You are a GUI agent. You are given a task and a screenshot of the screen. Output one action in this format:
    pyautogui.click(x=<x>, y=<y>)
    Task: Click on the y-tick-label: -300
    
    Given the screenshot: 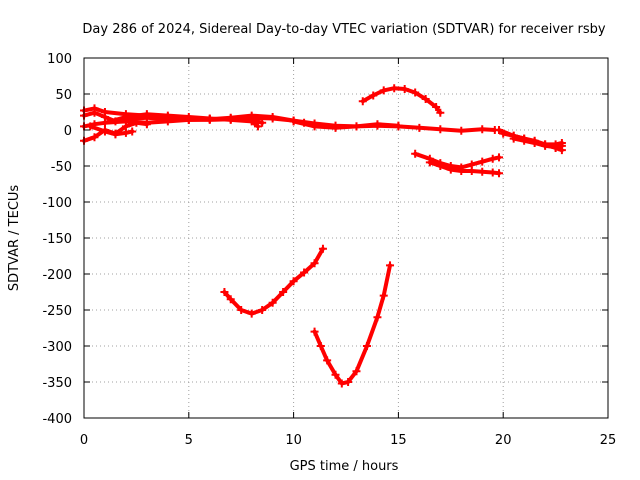 What is the action you would take?
    pyautogui.click(x=57, y=347)
    